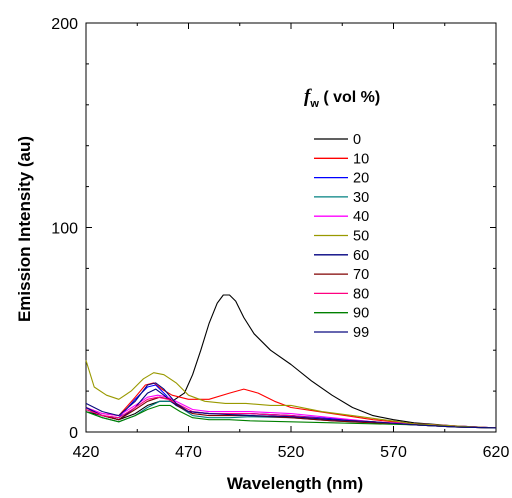 Image resolution: width=512 pixels, height=498 pixels. Describe the element at coordinates (349, 97) in the screenshot. I see `legend-title-rest: ( vol %)` at that location.